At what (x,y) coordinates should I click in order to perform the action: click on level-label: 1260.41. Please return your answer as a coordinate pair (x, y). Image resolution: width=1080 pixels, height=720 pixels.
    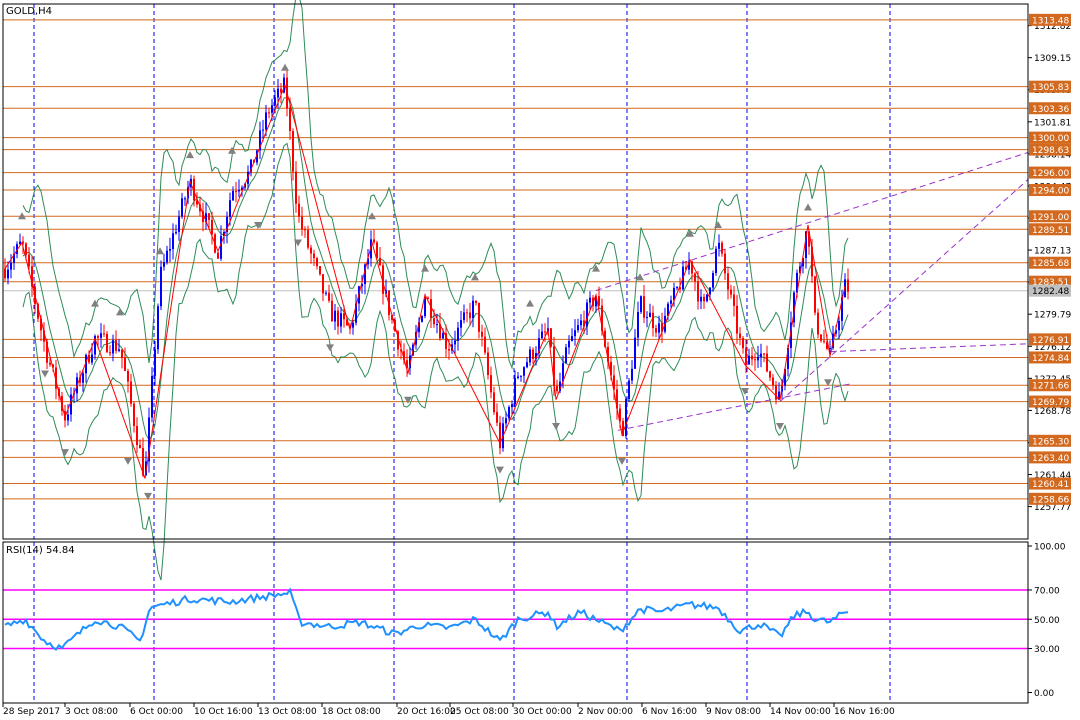
    Looking at the image, I should click on (1050, 485).